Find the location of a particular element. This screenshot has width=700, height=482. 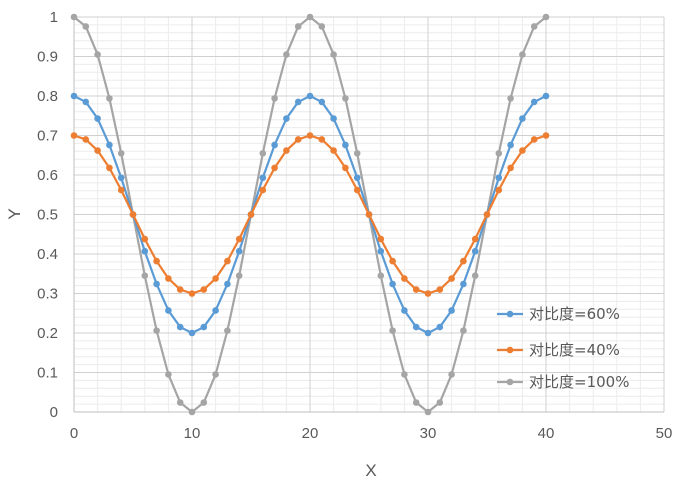

y-tick-label: 0.7 is located at coordinates (47, 136).